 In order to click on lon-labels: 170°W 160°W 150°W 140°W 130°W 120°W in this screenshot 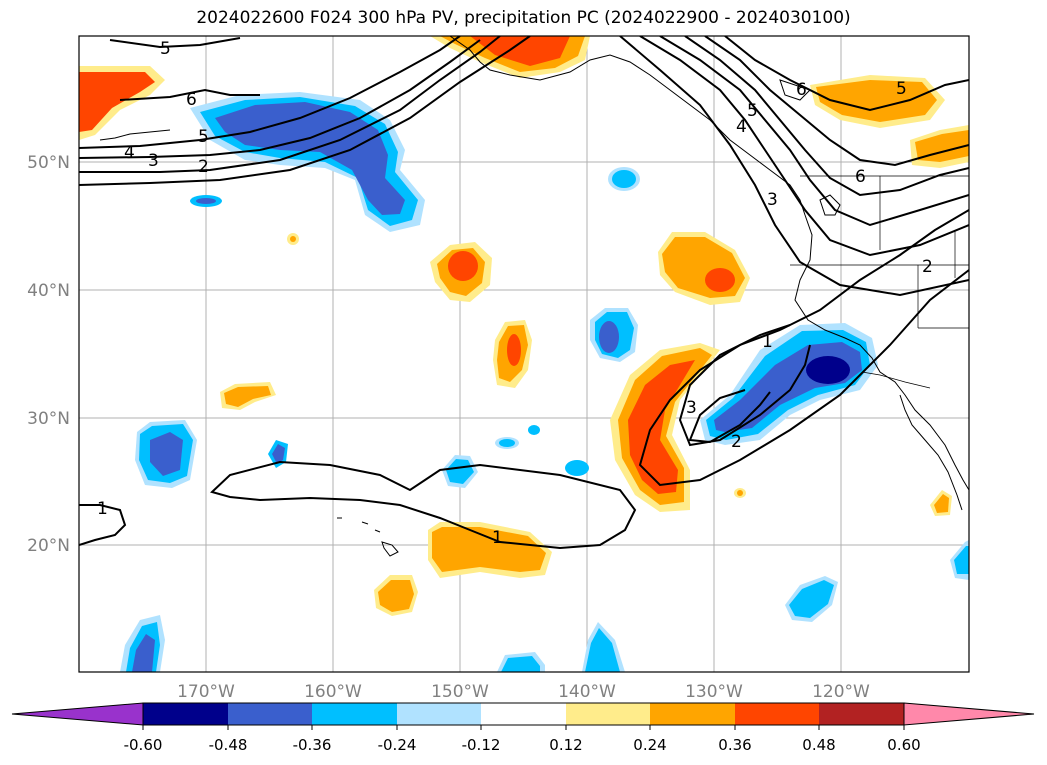, I will do `click(523, 692)`.